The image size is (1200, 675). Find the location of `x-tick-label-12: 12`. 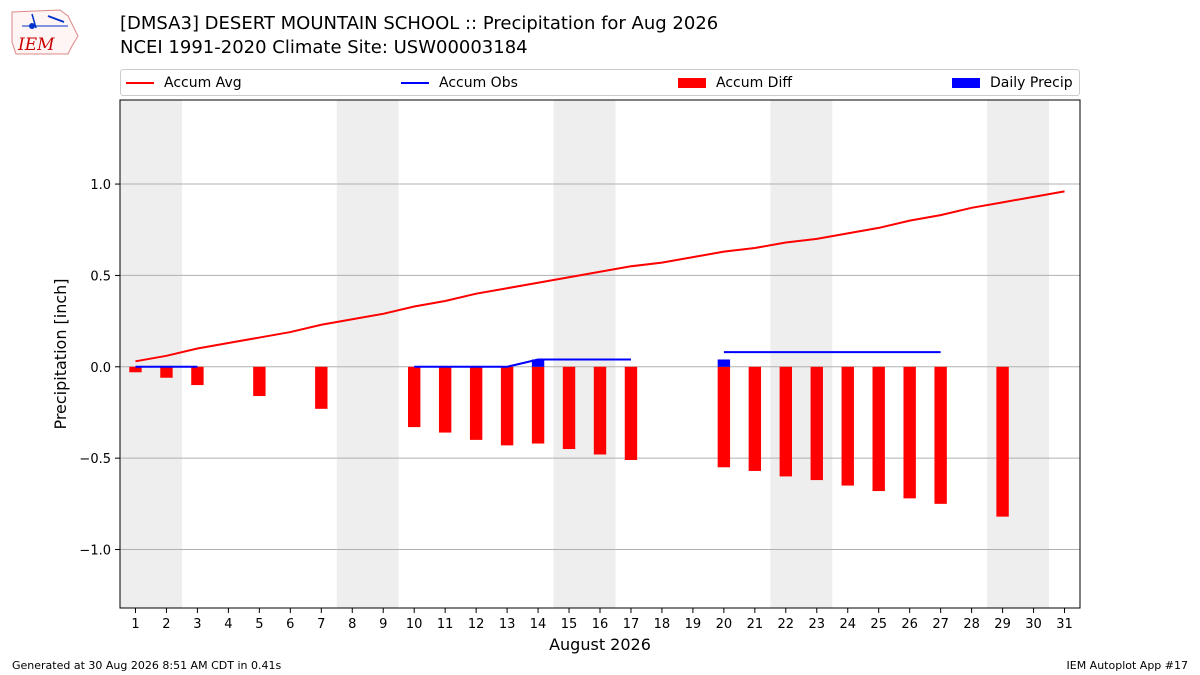

x-tick-label-12: 12 is located at coordinates (476, 624).